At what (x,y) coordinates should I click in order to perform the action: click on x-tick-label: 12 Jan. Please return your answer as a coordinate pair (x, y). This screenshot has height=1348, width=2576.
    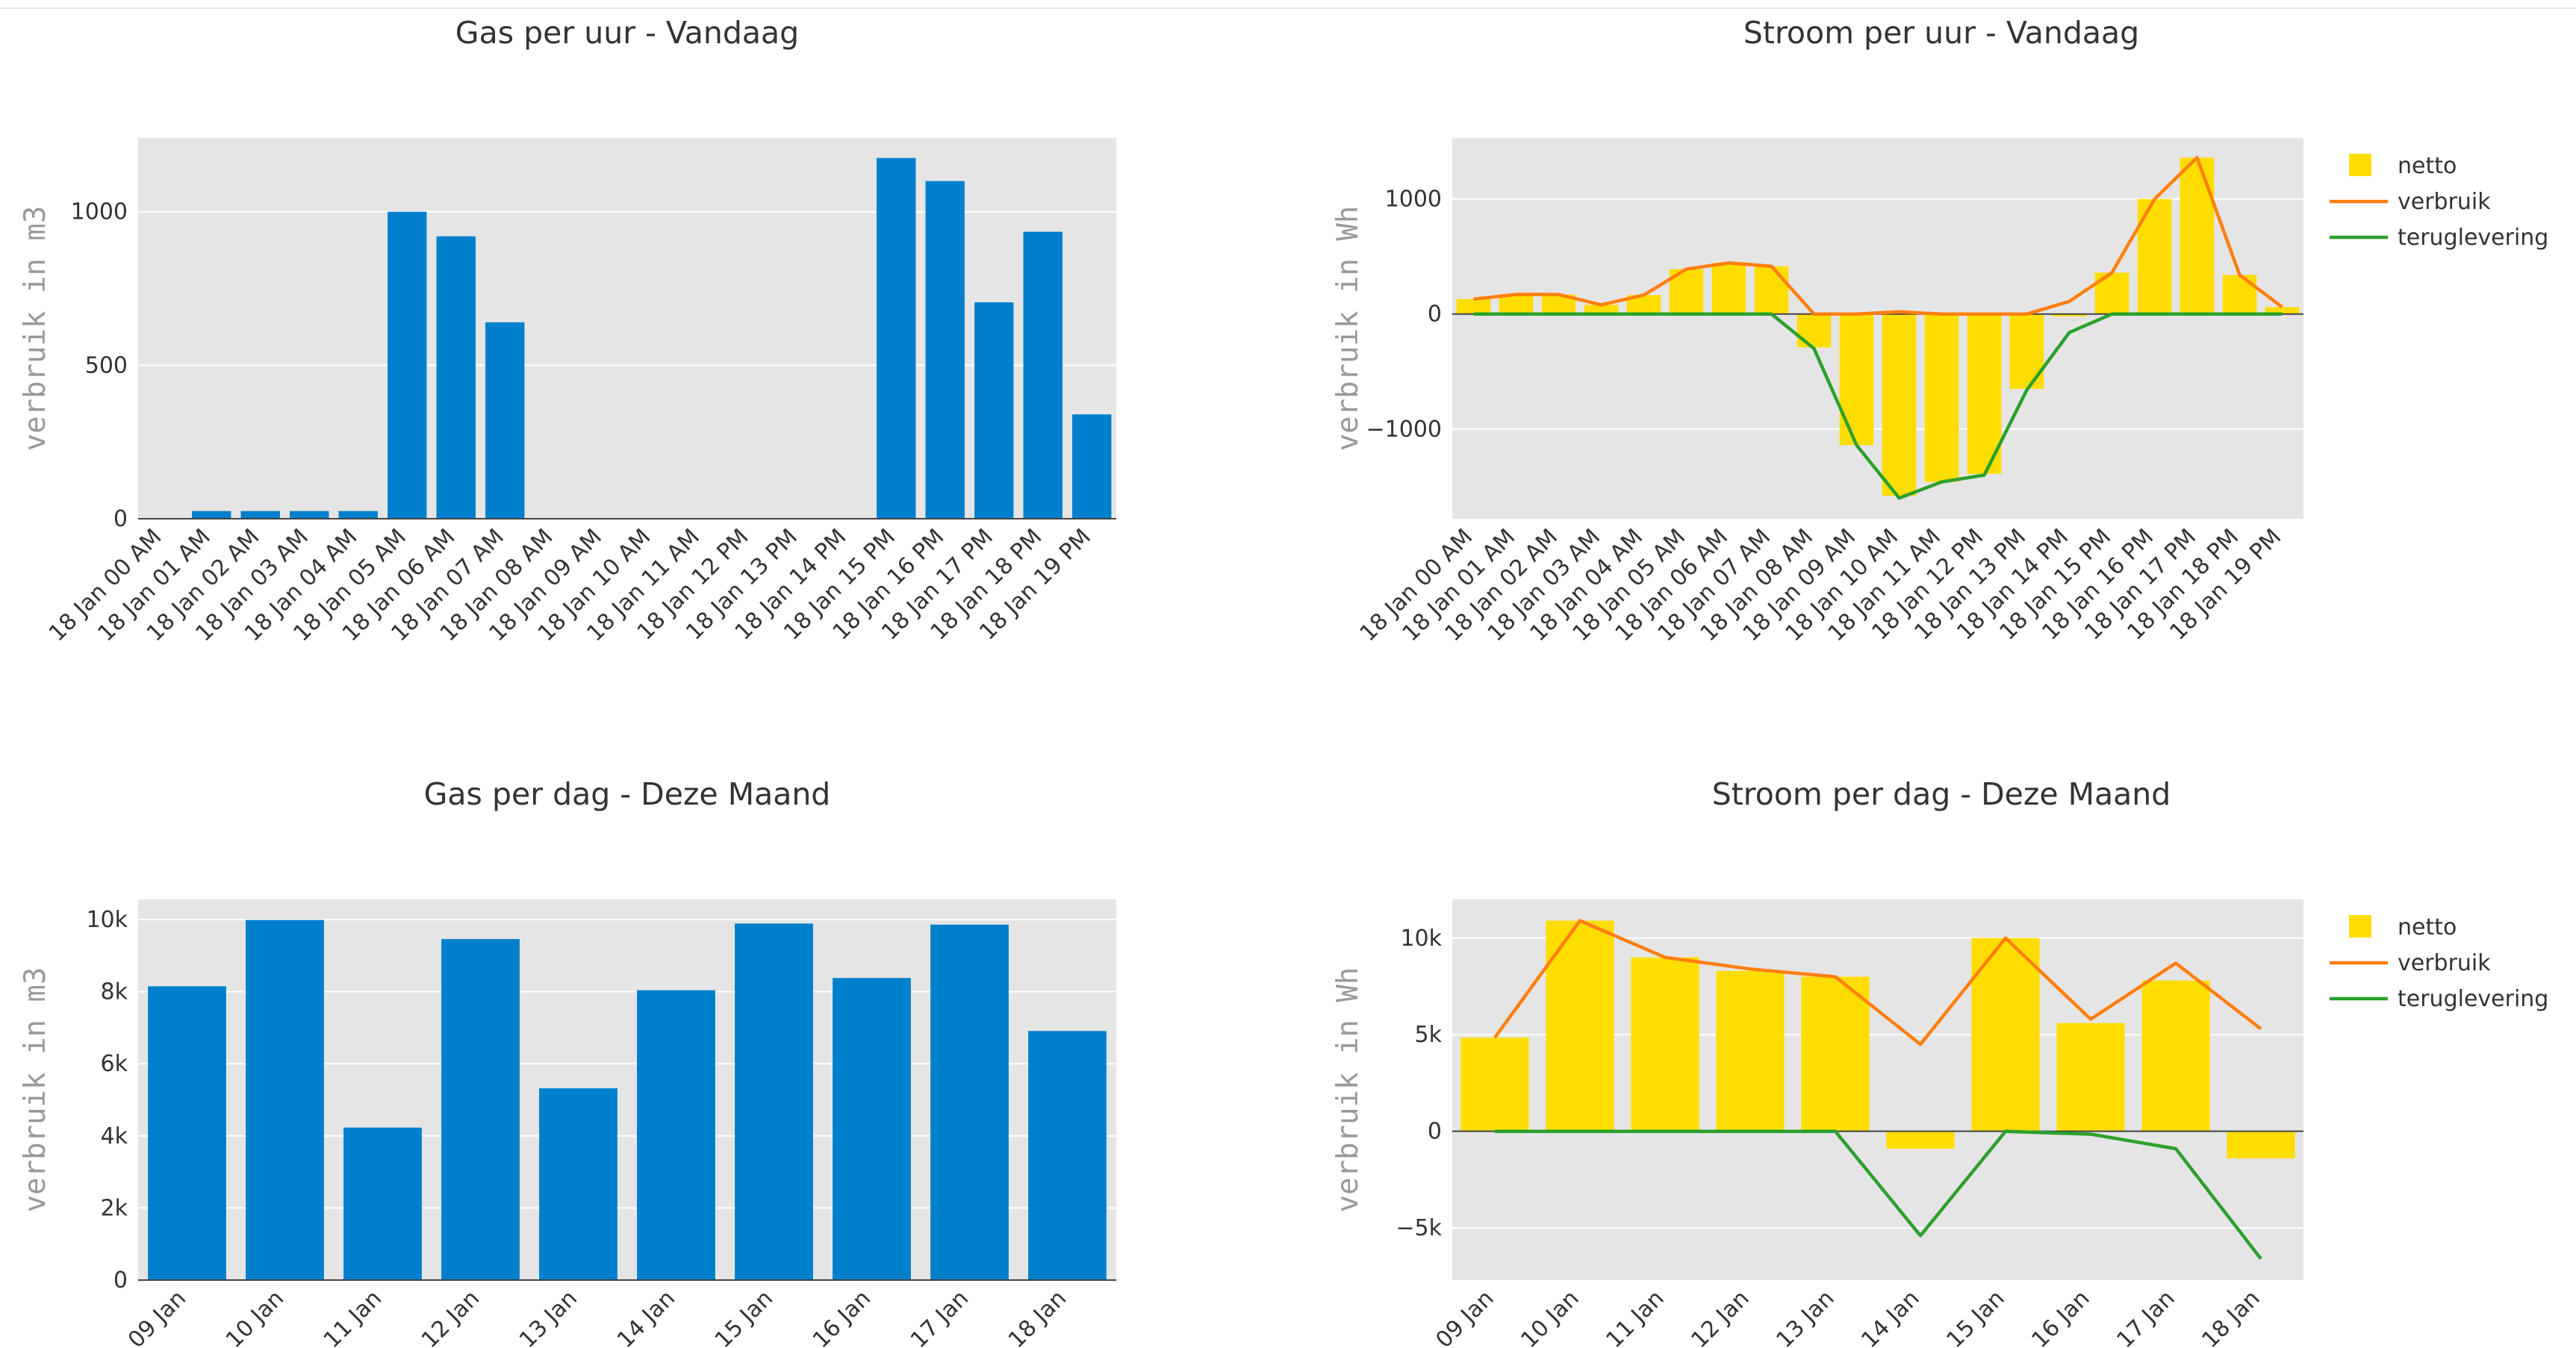
    Looking at the image, I should click on (451, 1316).